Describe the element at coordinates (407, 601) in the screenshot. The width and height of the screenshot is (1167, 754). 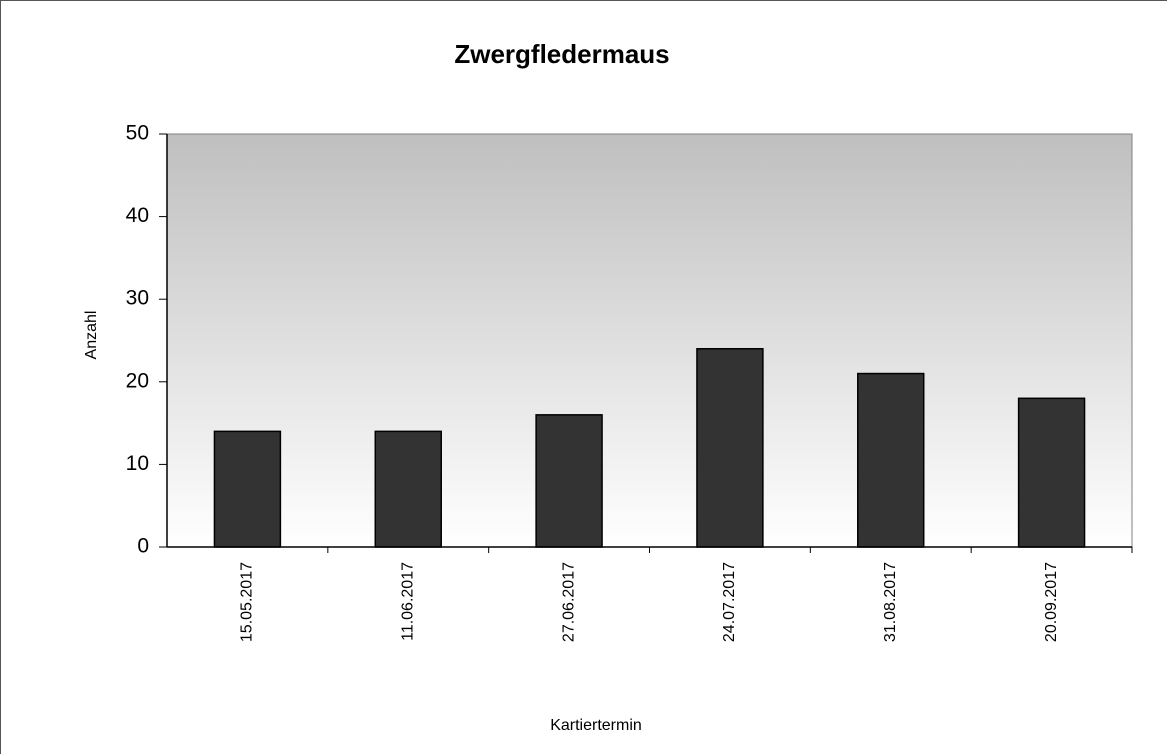
I see `x-tick-label: 11.06.2017` at that location.